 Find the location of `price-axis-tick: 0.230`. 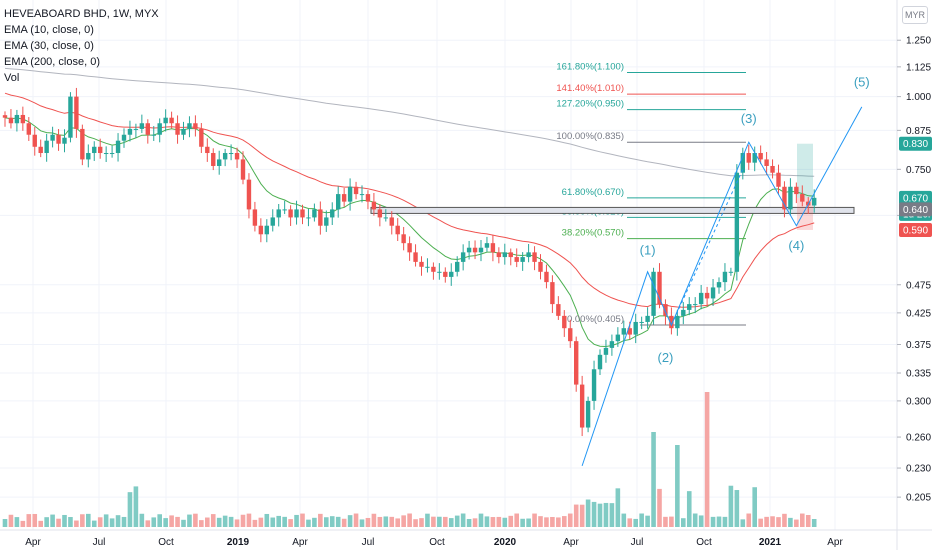

price-axis-tick: 0.230 is located at coordinates (918, 469).